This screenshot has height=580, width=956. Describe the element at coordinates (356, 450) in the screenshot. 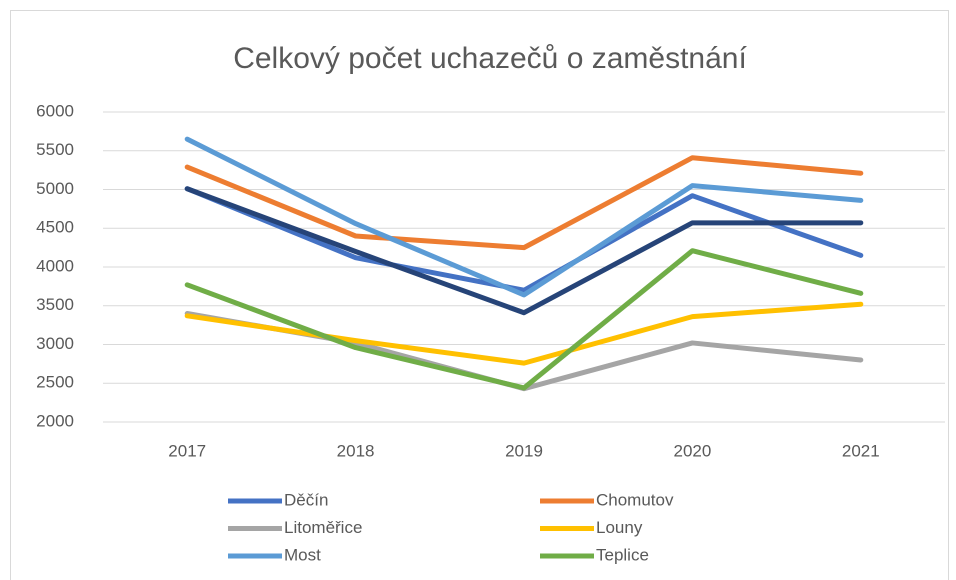

I see `x-tick-label: 2018` at that location.